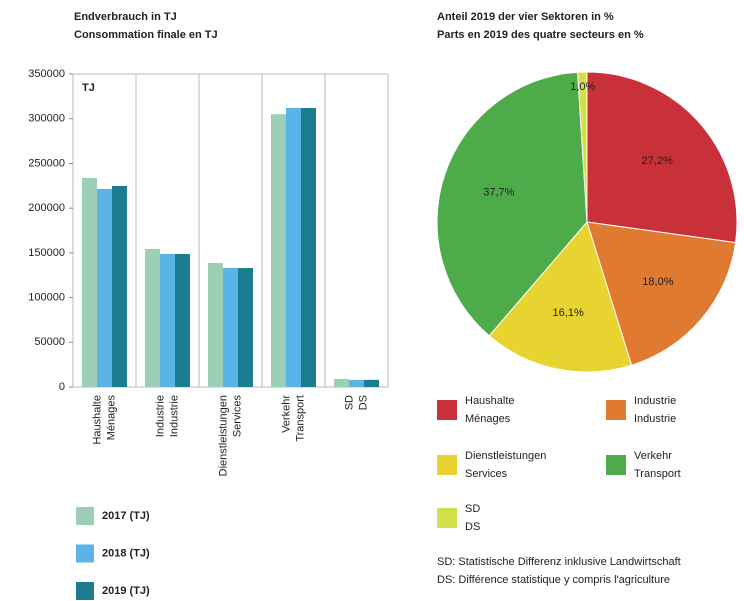  Describe the element at coordinates (111, 418) in the screenshot. I see `x-tick-label: Ménages` at that location.